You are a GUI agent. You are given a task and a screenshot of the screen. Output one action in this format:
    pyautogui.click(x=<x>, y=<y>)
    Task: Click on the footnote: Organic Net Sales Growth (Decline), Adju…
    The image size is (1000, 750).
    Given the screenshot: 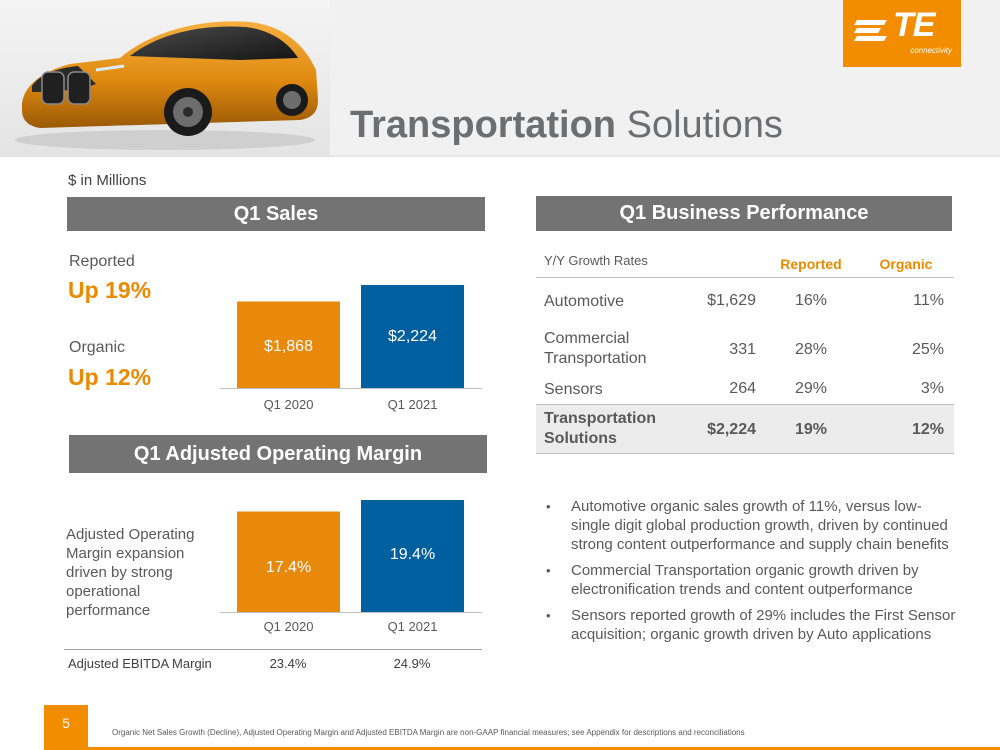 What is the action you would take?
    pyautogui.click(x=428, y=732)
    